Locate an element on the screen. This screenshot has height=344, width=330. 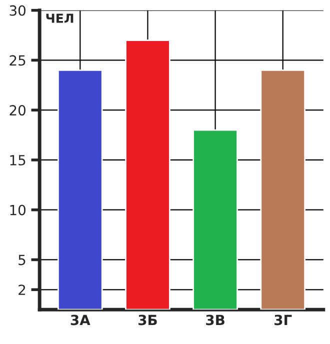
y-tick-label: 10 is located at coordinates (18, 210).